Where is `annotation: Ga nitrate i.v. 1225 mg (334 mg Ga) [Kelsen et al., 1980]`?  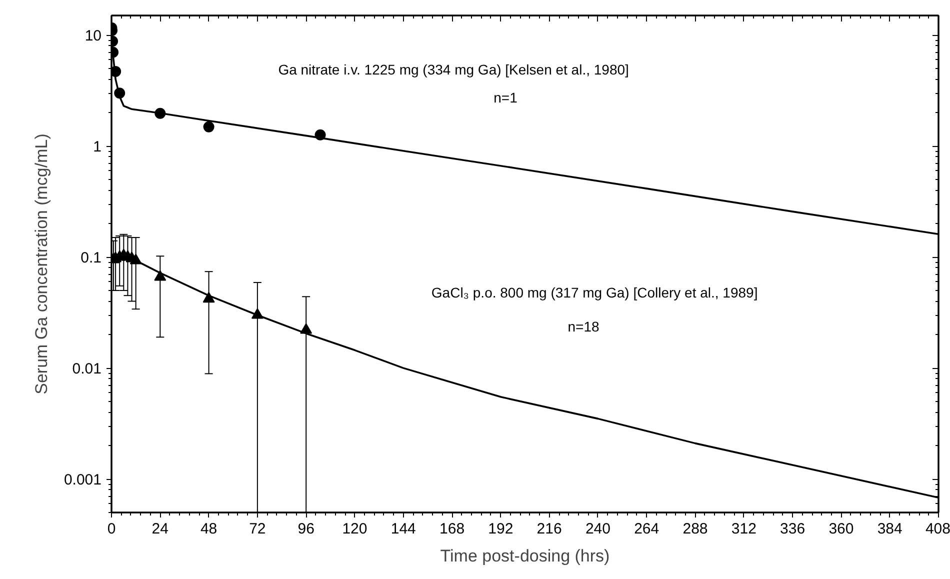
annotation: Ga nitrate i.v. 1225 mg (334 mg Ga) [Kelsen et al., 1980] is located at coordinates (453, 70).